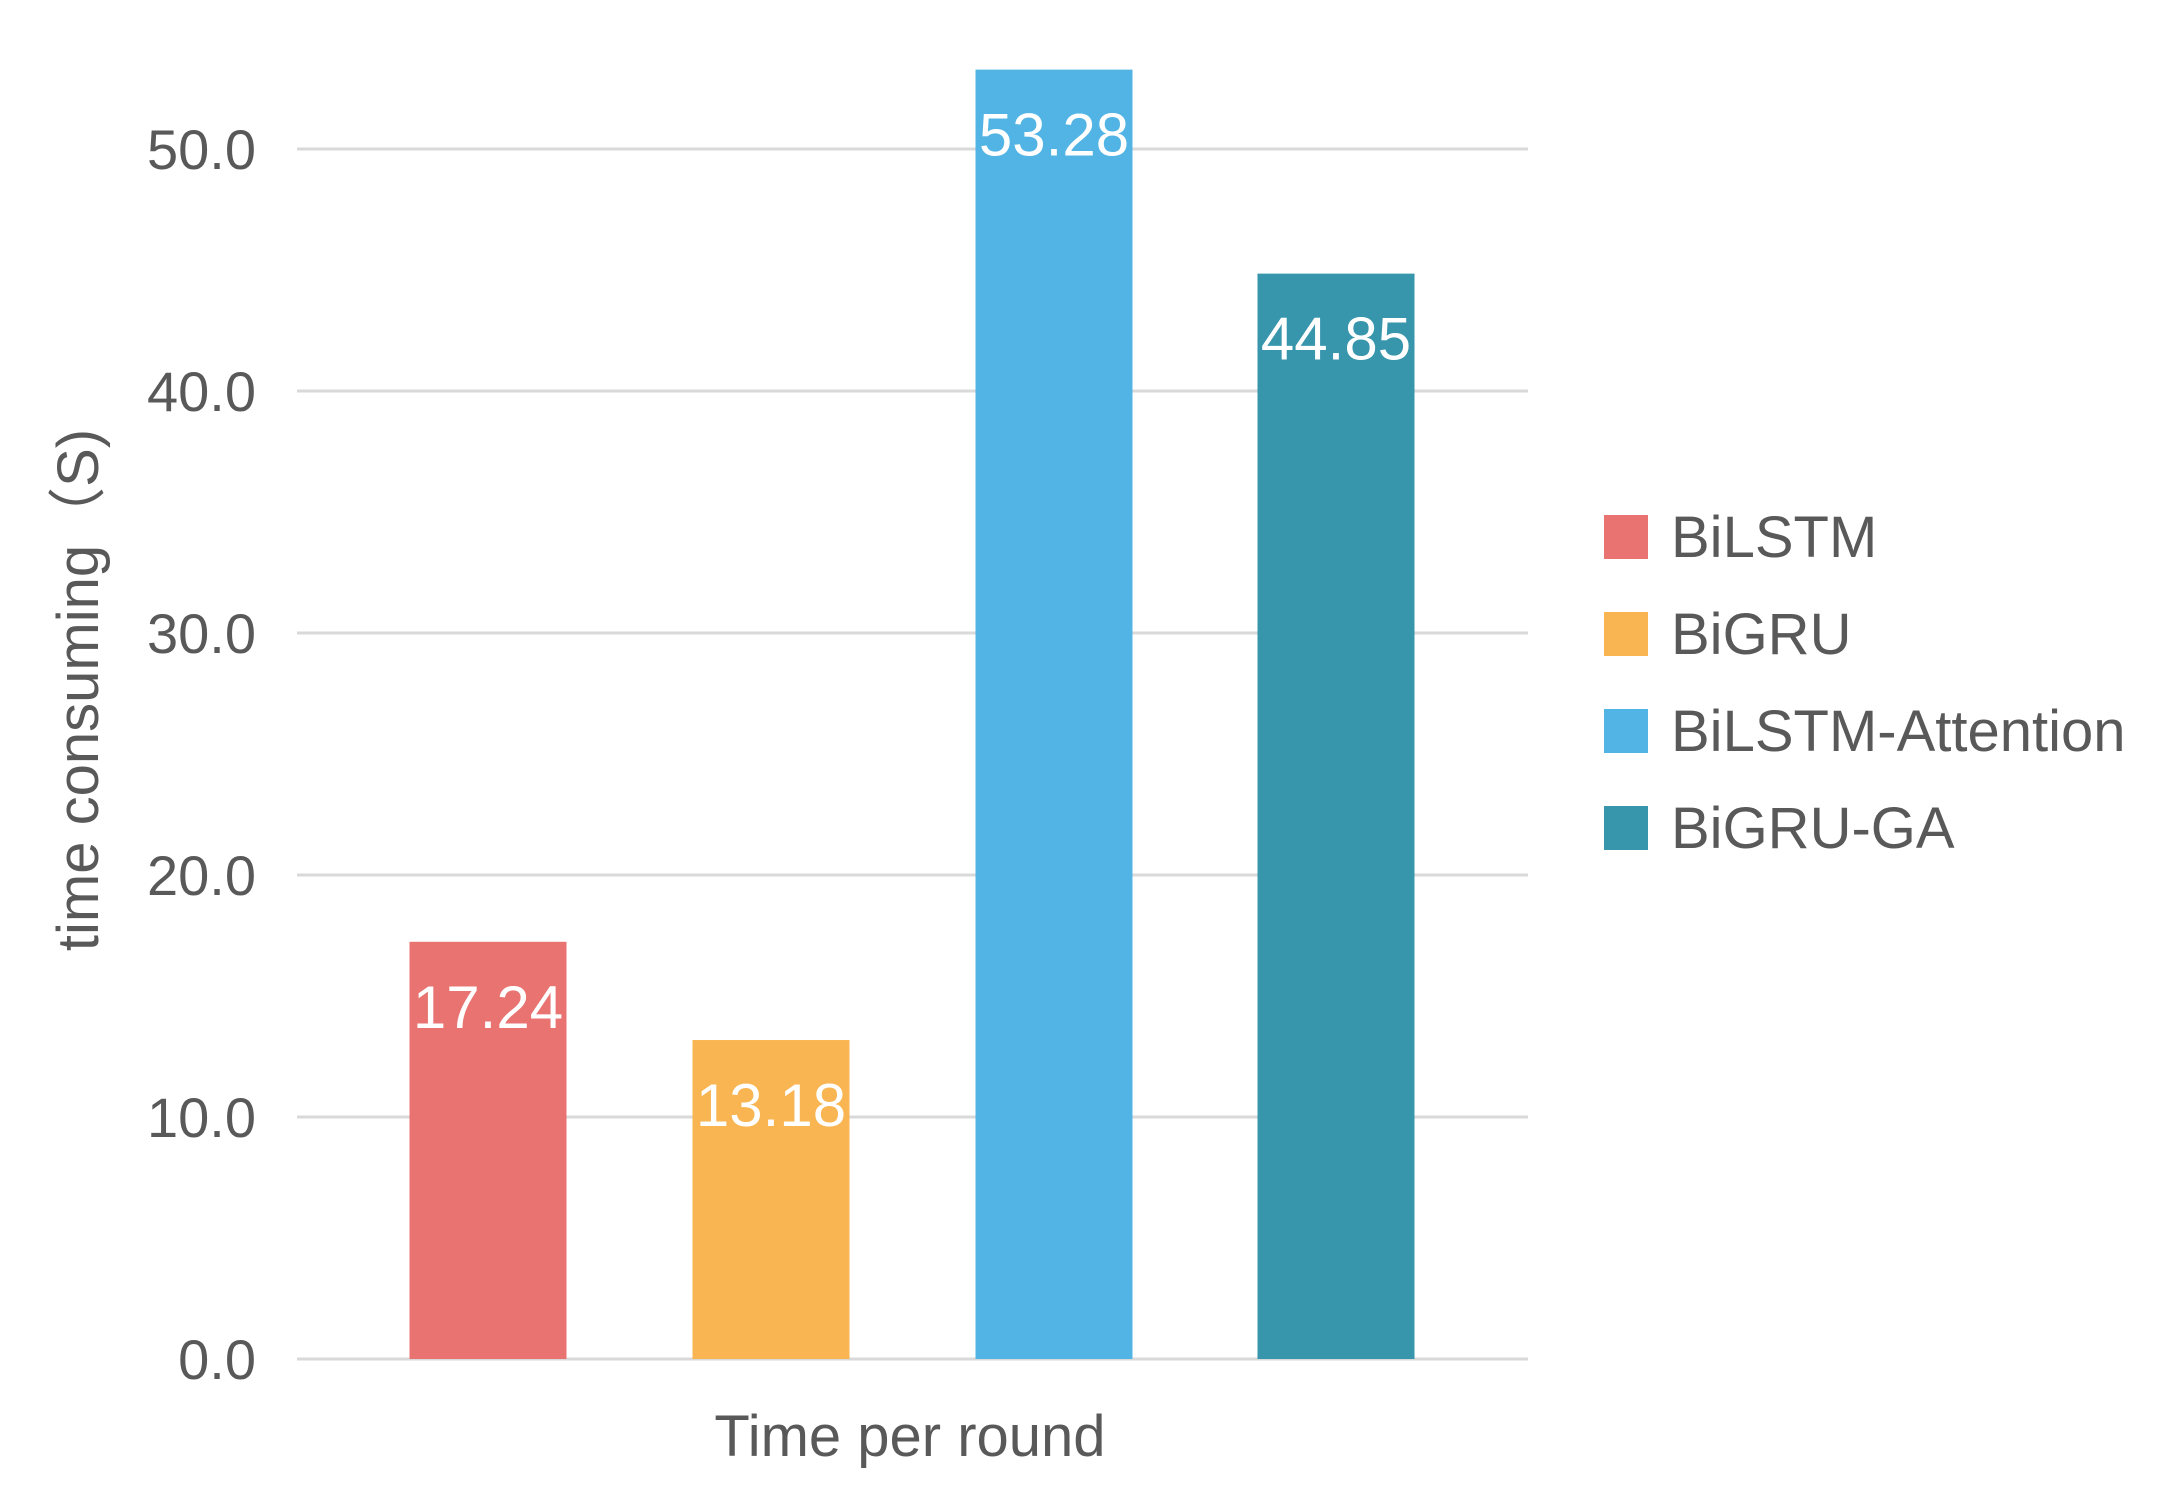 The image size is (2175, 1502). Describe the element at coordinates (78, 690) in the screenshot. I see `y-axis-title: time consuming（S)` at that location.